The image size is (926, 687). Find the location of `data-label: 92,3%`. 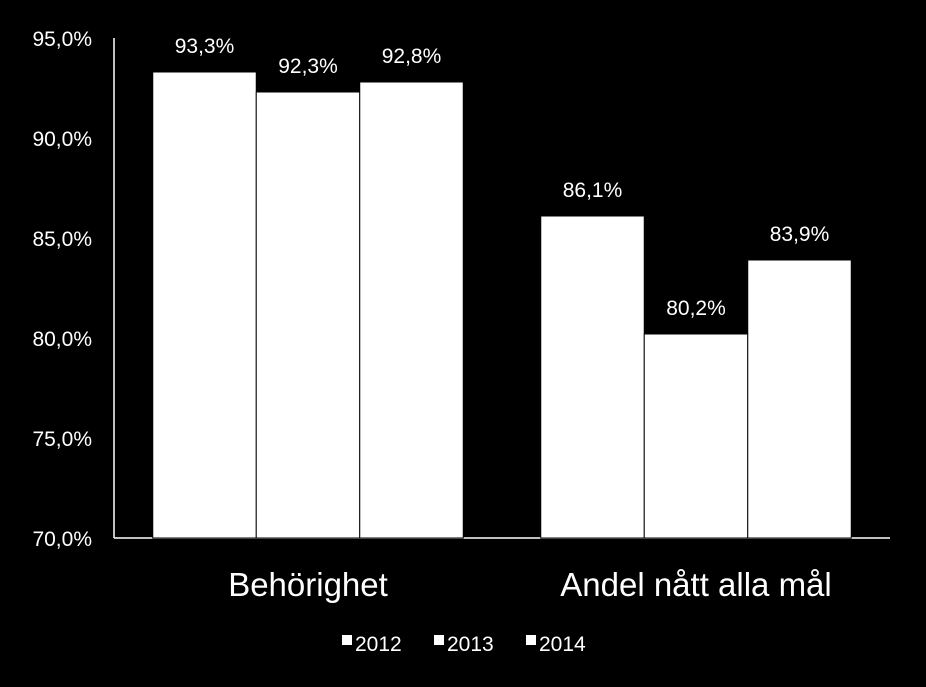

data-label: 92,3% is located at coordinates (308, 66).